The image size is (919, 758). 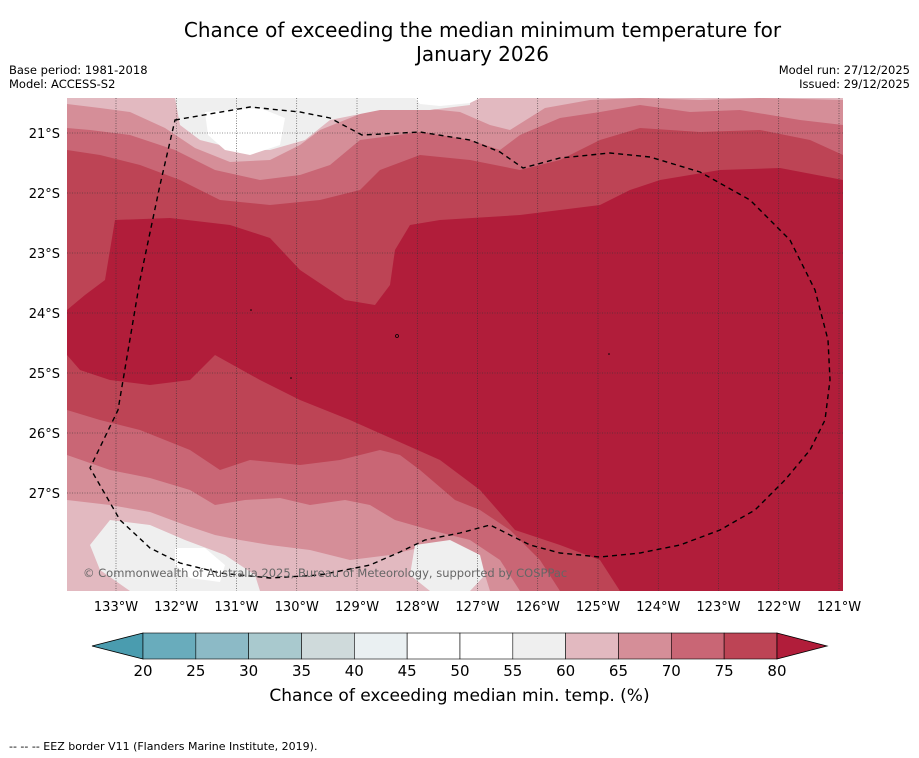 What do you see at coordinates (854, 84) in the screenshot?
I see `issued-date: Issued: 29/12/2025` at bounding box center [854, 84].